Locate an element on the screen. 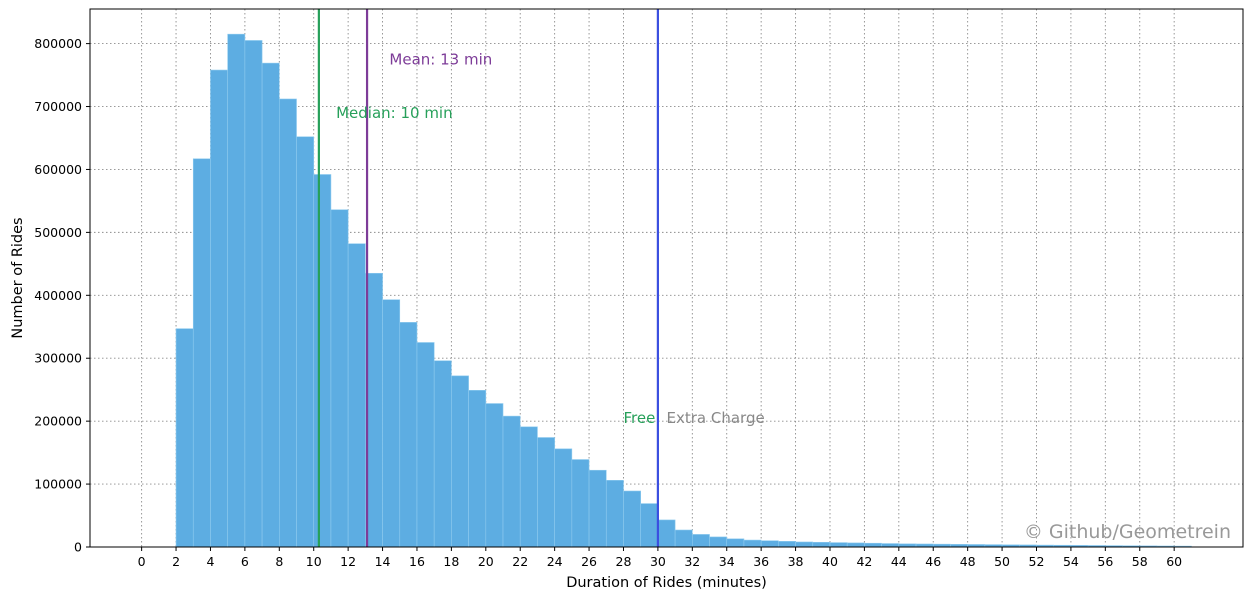 The image size is (1252, 600). y-tick-label: 300000 is located at coordinates (58, 358).